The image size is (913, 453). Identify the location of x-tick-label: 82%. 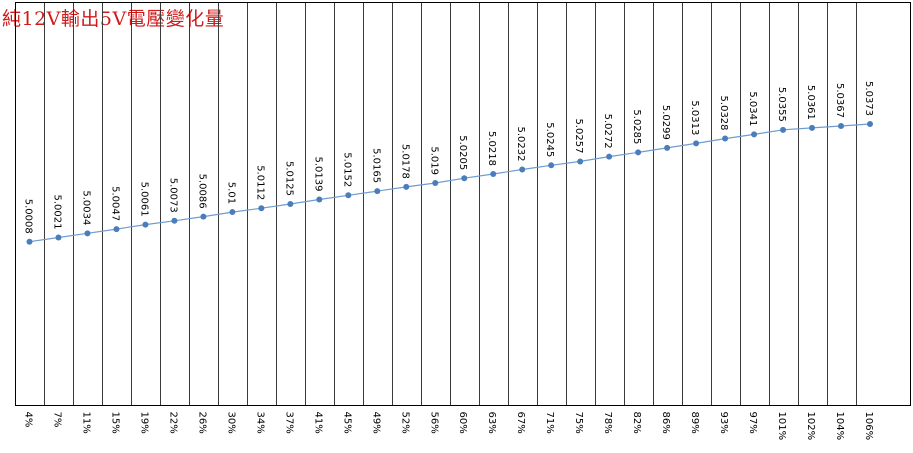
(636, 423).